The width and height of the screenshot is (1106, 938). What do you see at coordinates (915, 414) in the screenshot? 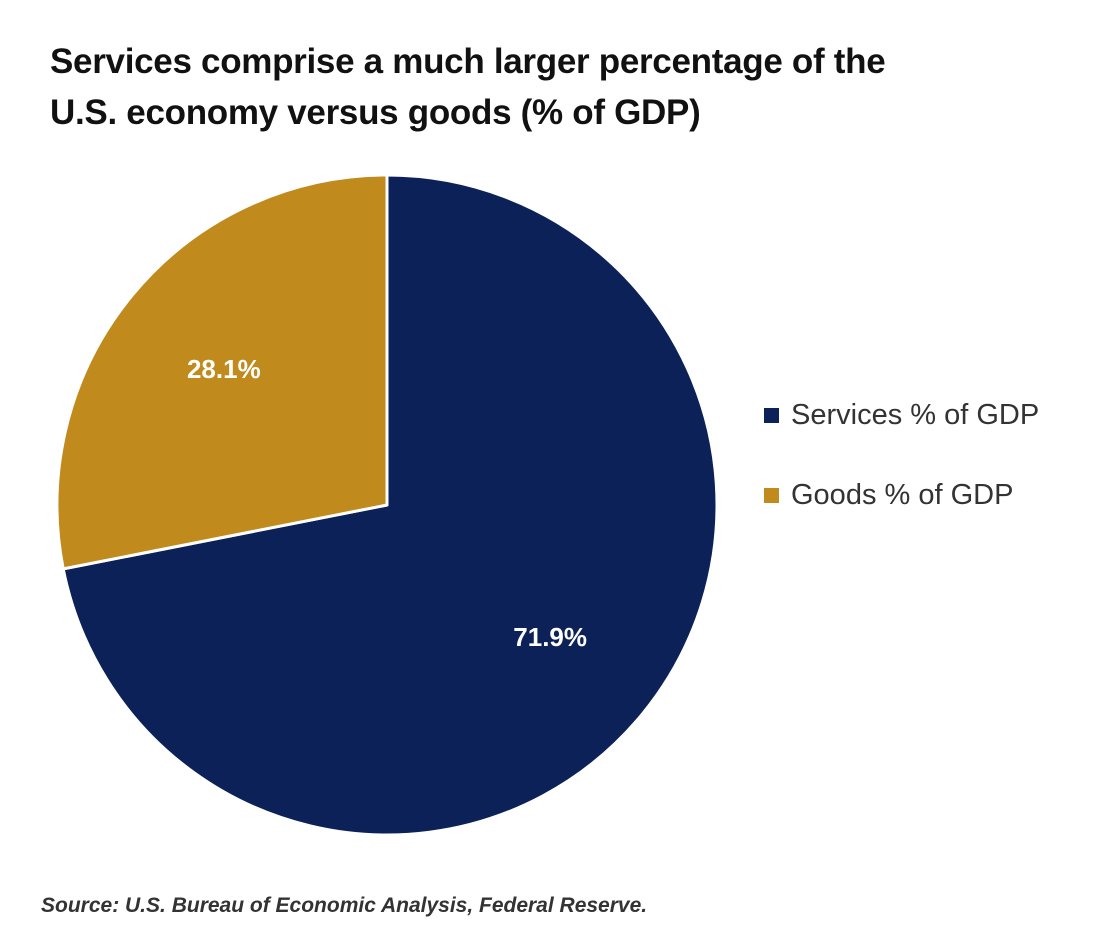
I see `legend-label-services: Services % of GDP` at bounding box center [915, 414].